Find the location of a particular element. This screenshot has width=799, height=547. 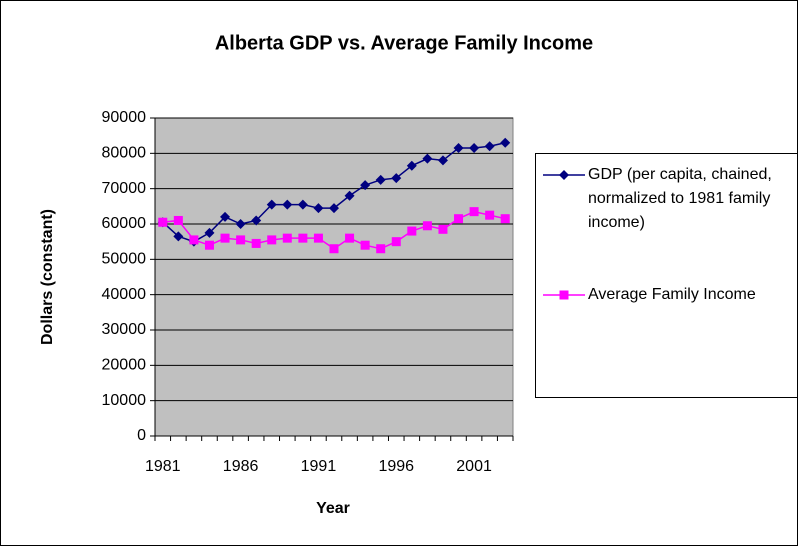

x-tick-label: 2001 is located at coordinates (474, 466).